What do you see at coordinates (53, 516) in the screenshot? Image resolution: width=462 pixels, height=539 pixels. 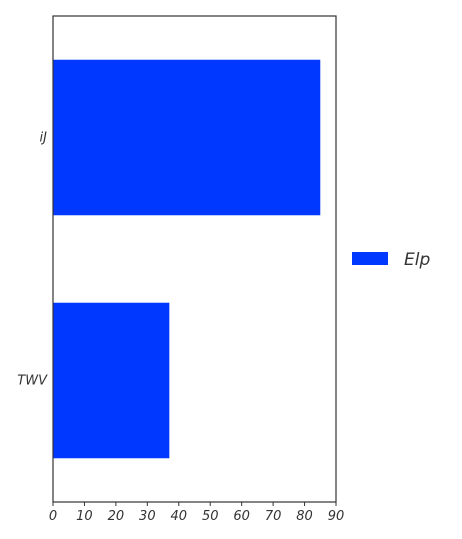 I see `x-tick-label: 0` at bounding box center [53, 516].